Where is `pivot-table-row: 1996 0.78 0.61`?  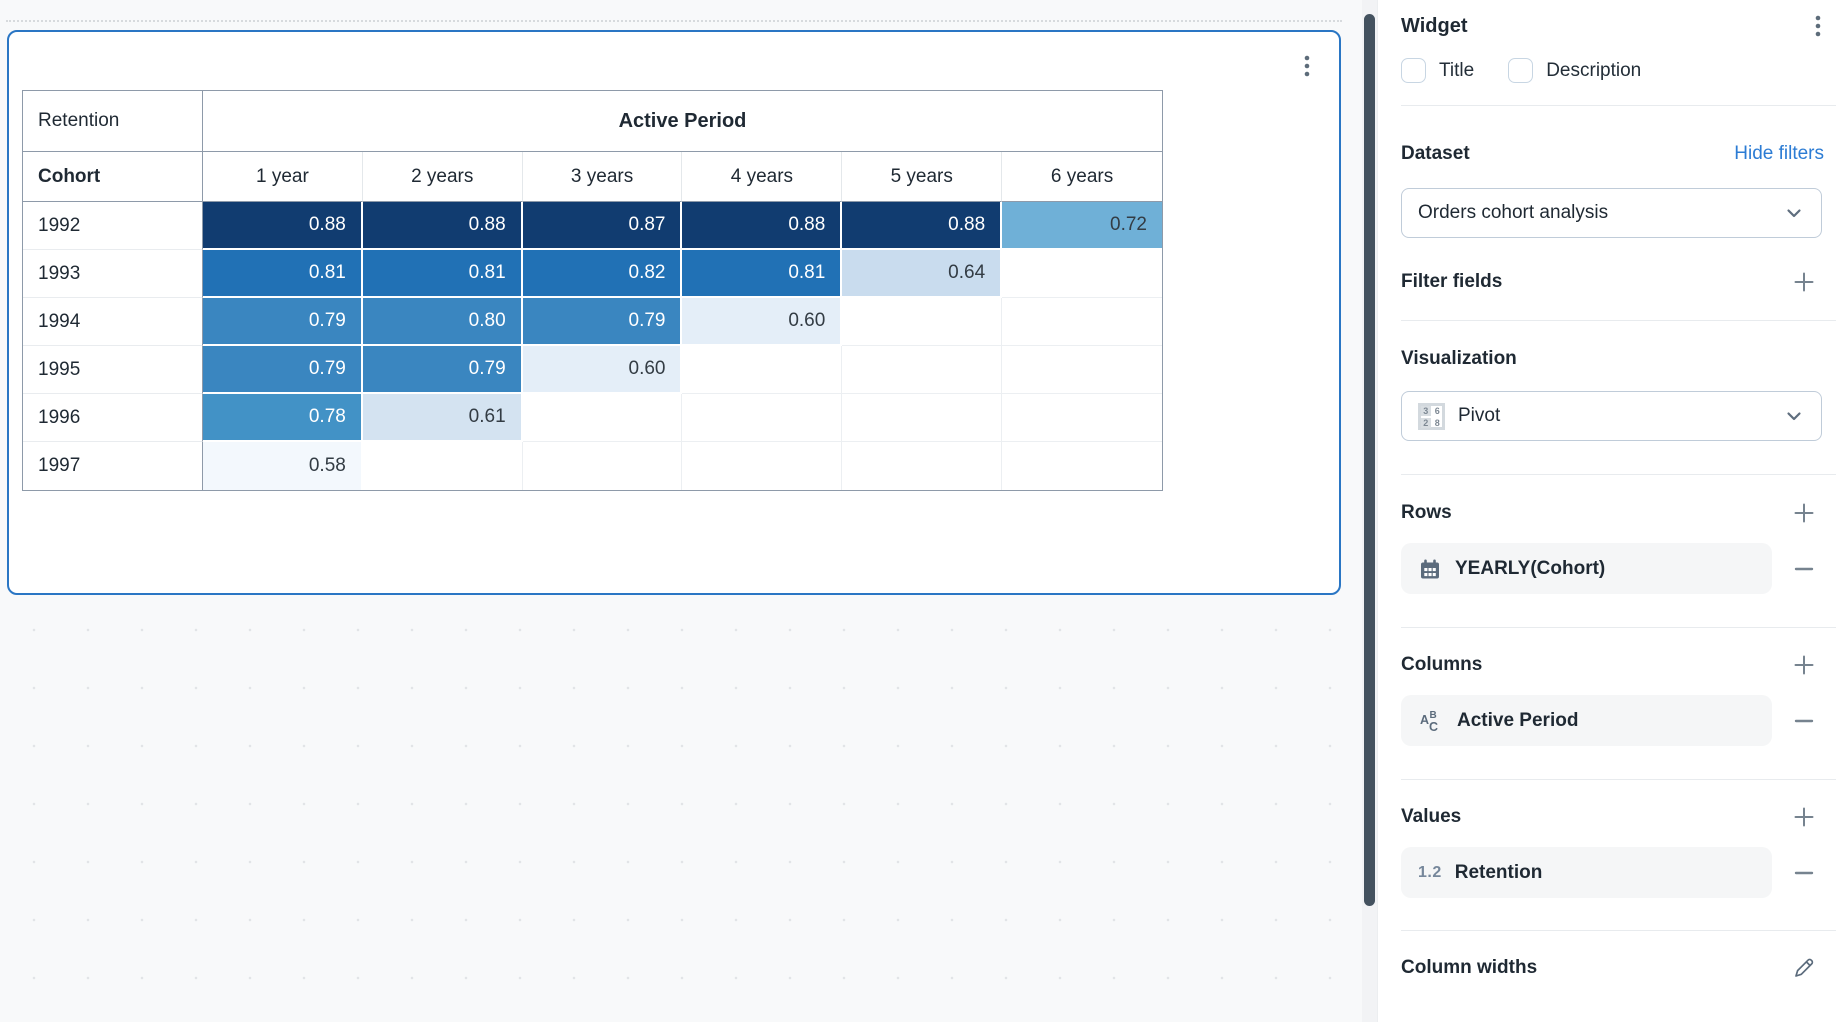
pivot-table-row: 1996 0.78 0.61 is located at coordinates (592, 418).